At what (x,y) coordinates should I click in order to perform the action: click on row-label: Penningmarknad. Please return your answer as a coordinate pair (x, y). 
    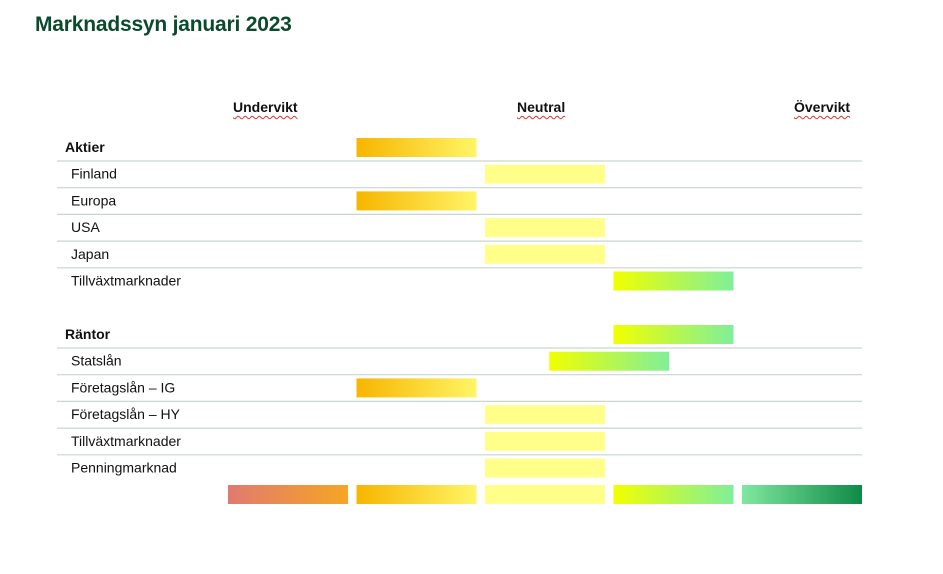
    Looking at the image, I should click on (124, 468).